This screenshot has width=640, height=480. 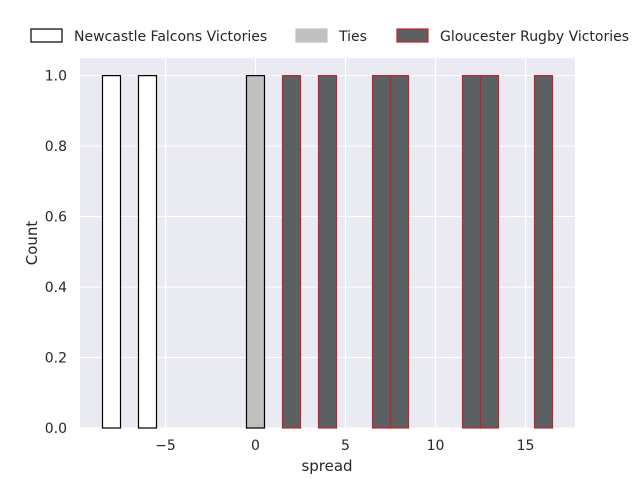 I want to click on y-axis-label: Count, so click(x=32, y=243).